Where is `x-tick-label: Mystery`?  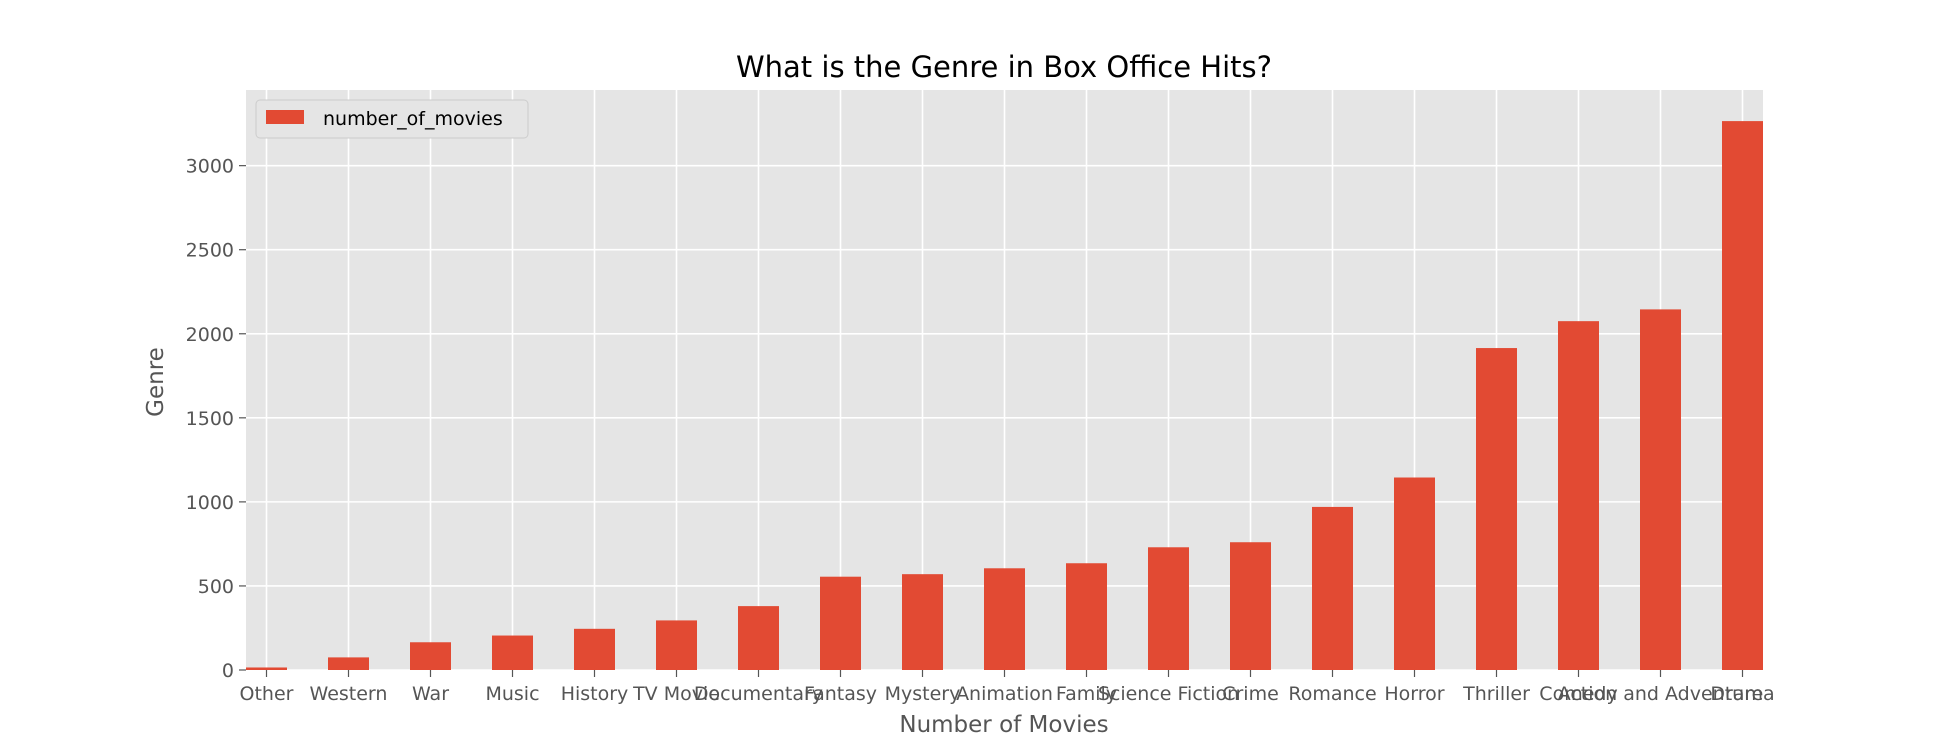 x-tick-label: Mystery is located at coordinates (923, 694).